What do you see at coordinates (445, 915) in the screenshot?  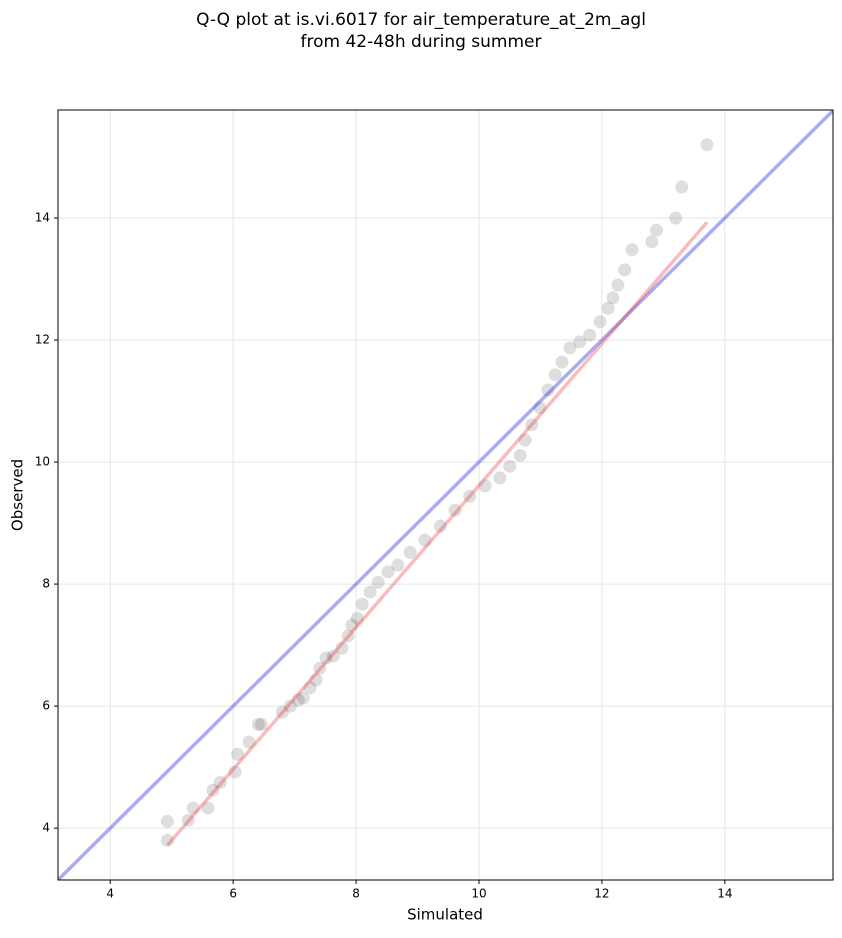 I see `x-axis-label: Simulated` at bounding box center [445, 915].